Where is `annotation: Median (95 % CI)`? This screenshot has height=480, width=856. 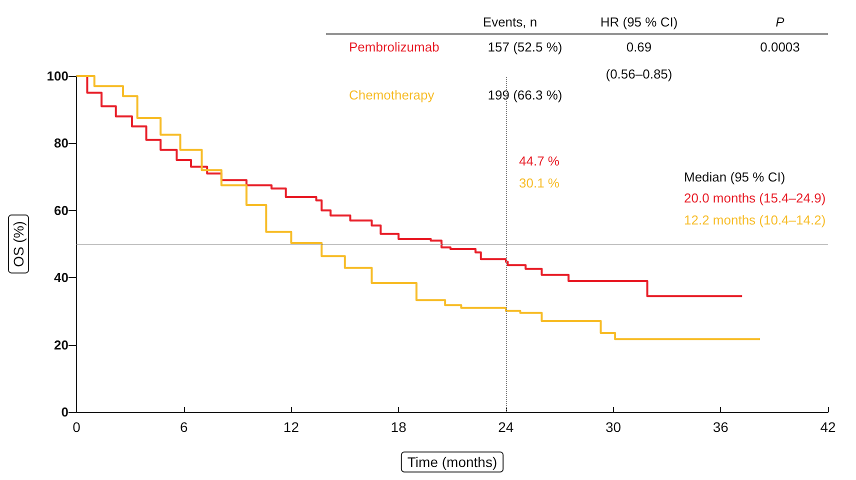 annotation: Median (95 % CI) is located at coordinates (735, 177).